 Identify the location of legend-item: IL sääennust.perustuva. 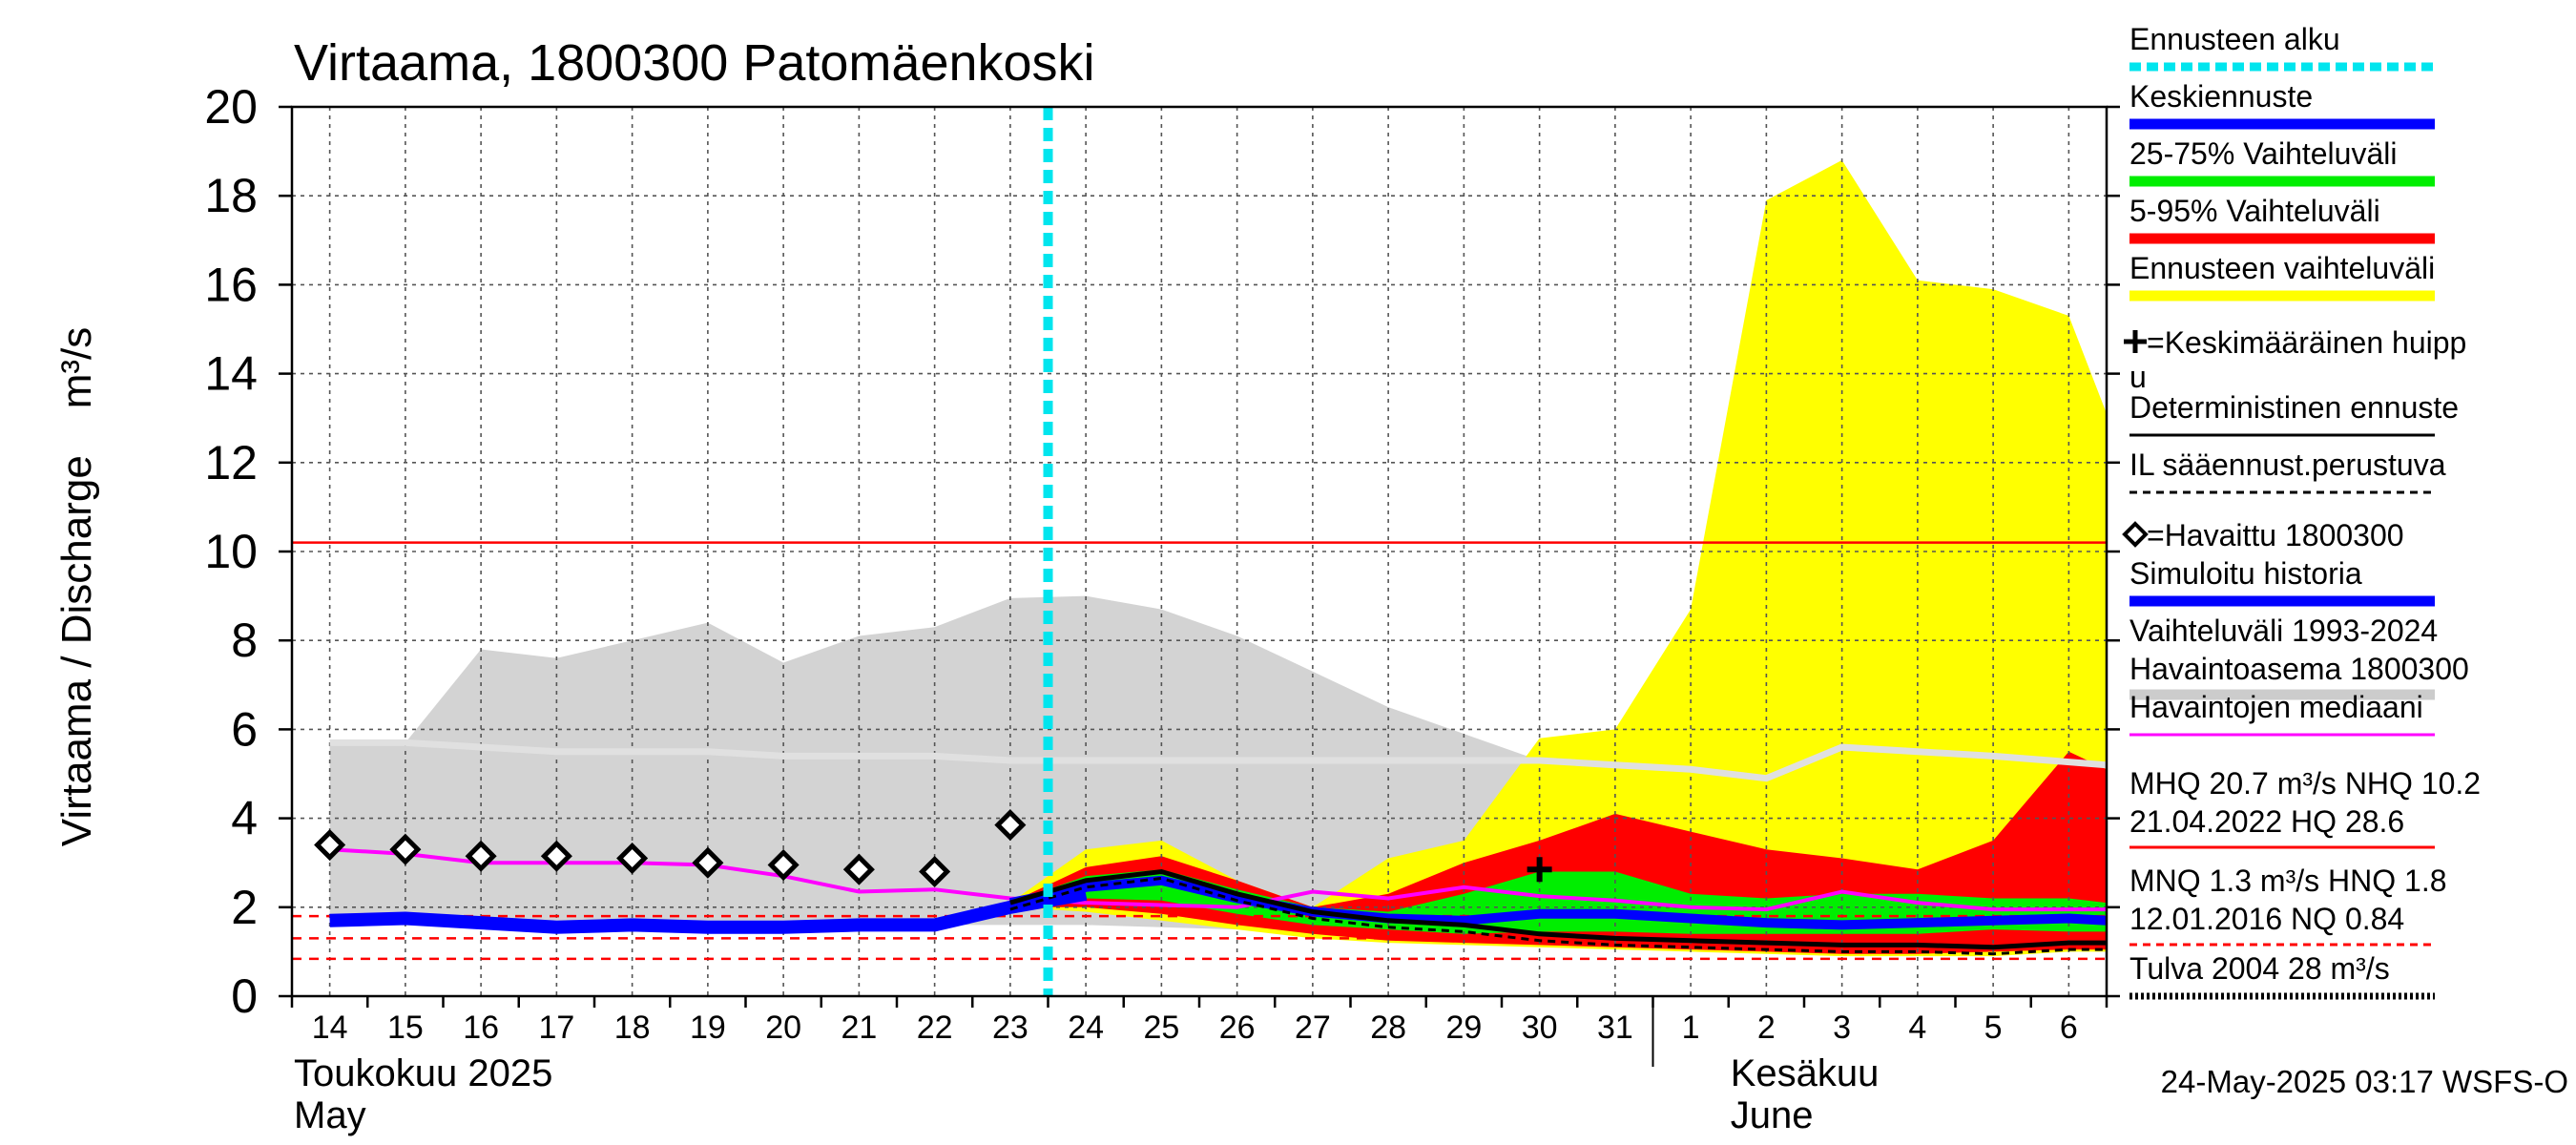
(2287, 471).